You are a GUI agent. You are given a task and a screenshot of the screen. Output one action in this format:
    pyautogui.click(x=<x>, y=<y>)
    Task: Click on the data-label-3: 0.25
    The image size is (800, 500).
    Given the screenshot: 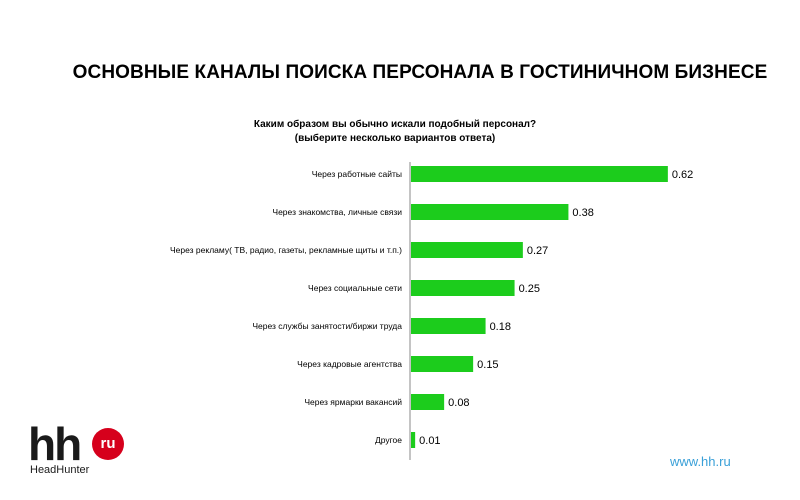 What is the action you would take?
    pyautogui.click(x=529, y=289)
    